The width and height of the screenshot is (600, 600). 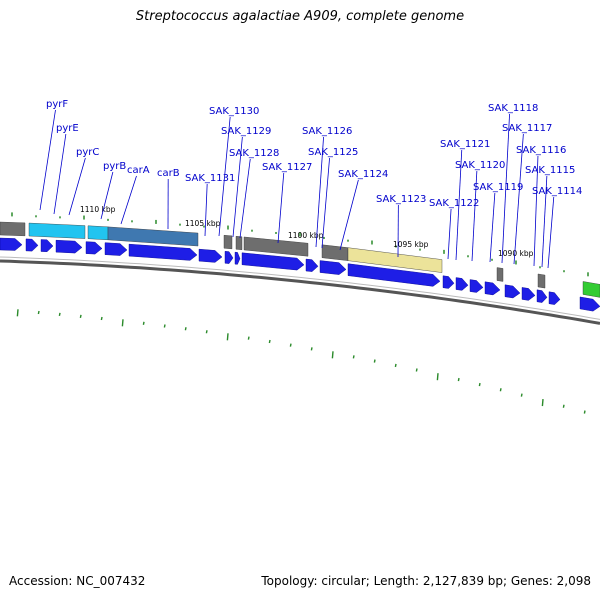 I want to click on gene-label-pyre: pyrE, so click(x=67, y=128).